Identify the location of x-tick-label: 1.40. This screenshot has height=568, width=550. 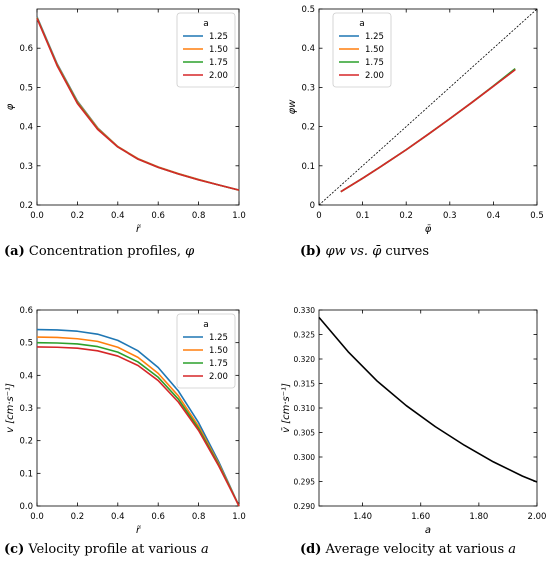
(362, 517).